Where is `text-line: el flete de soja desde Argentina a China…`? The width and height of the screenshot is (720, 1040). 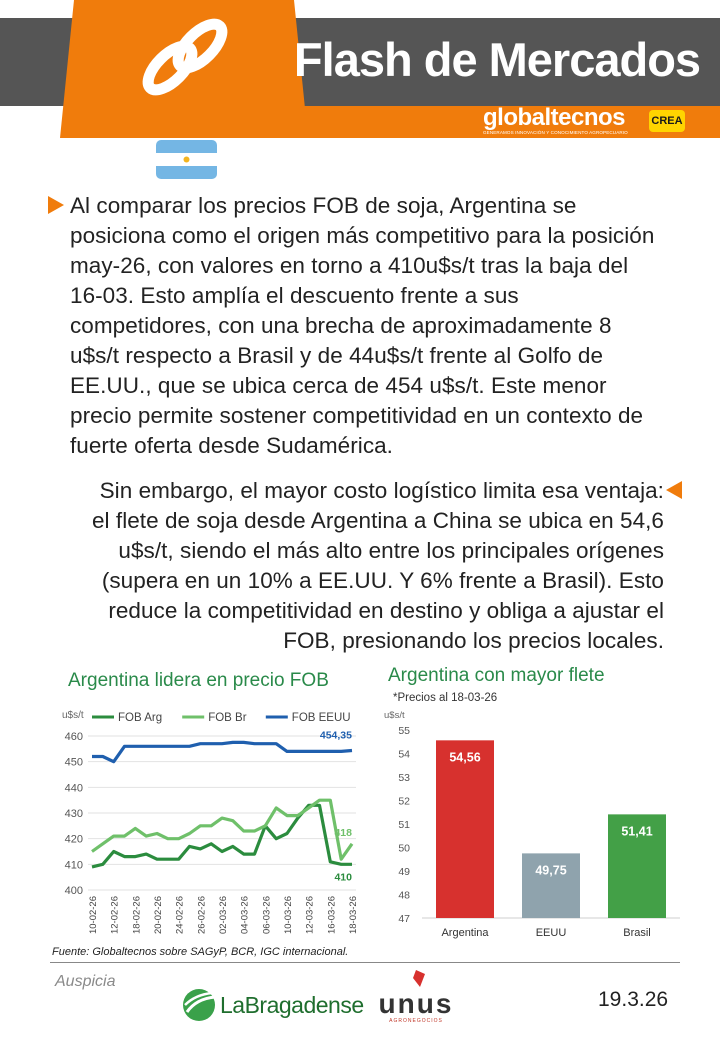
text-line: el flete de soja desde Argentina a China… is located at coordinates (377, 520).